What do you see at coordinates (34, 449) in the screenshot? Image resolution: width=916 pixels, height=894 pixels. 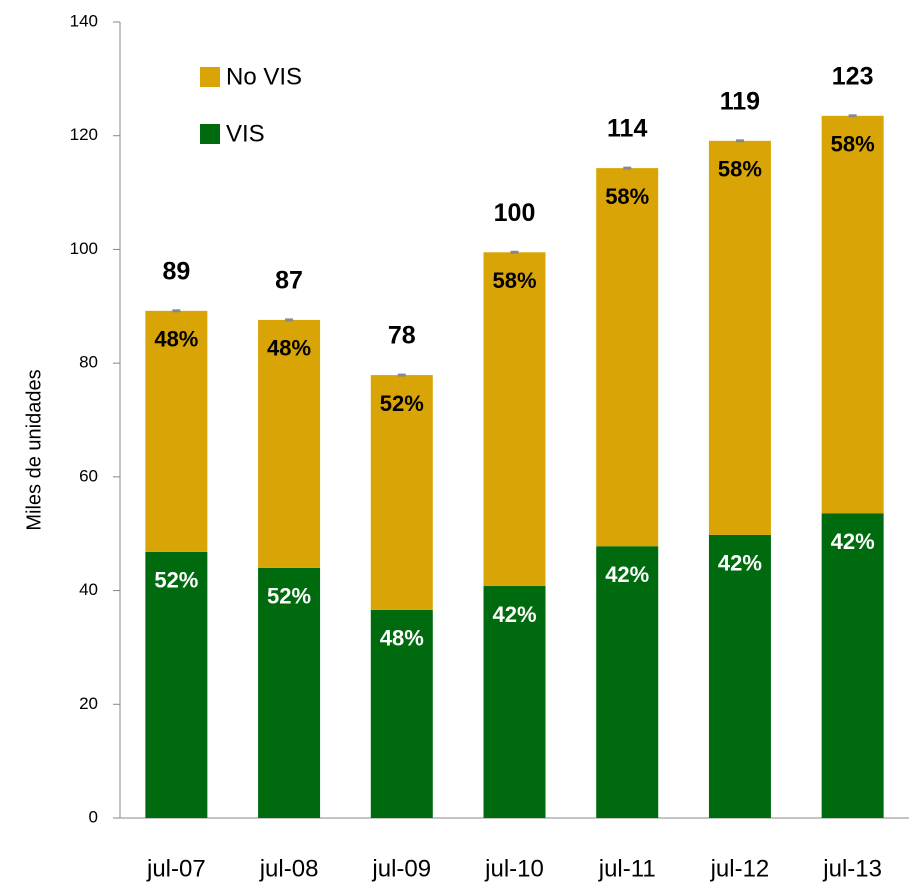 I see `y-axis-label: Miles de unidades` at bounding box center [34, 449].